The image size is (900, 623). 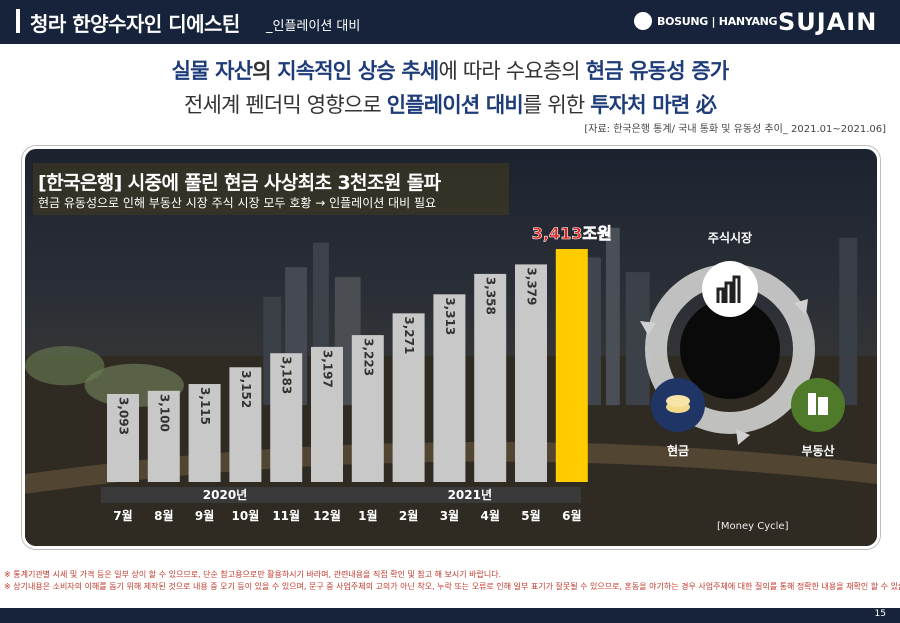 I want to click on headline-part: 현금 유동성 증가, so click(x=657, y=71).